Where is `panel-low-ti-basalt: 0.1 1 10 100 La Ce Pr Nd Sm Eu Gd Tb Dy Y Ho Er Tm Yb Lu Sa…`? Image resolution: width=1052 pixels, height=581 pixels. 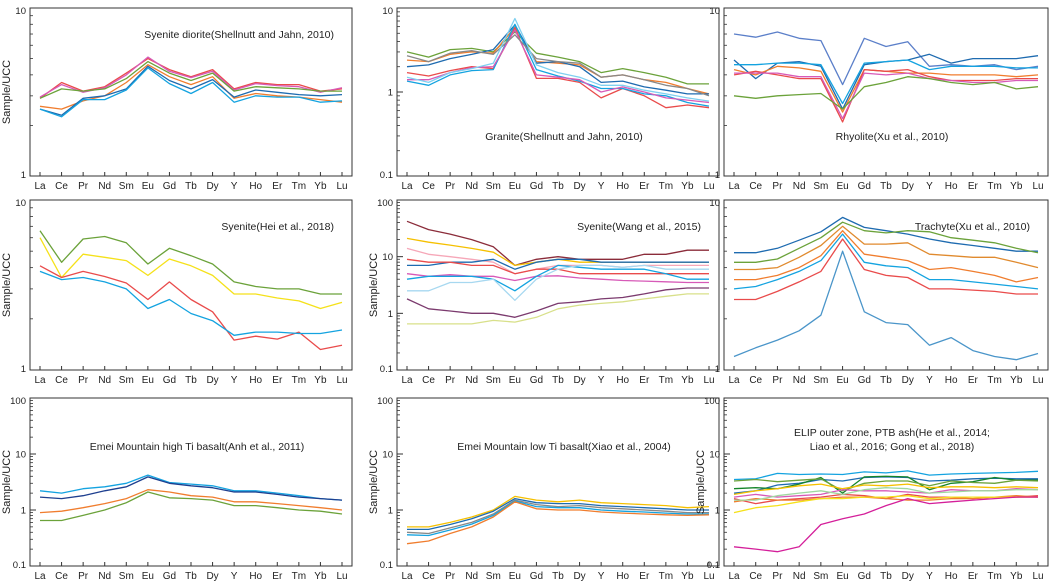
panel-low-ti-basalt: 0.1 1 10 100 La Ce Pr Nd Sm Eu Gd Tb Dy Y Ho Er Tm Yb Lu Sa… is located at coordinates (544, 488).